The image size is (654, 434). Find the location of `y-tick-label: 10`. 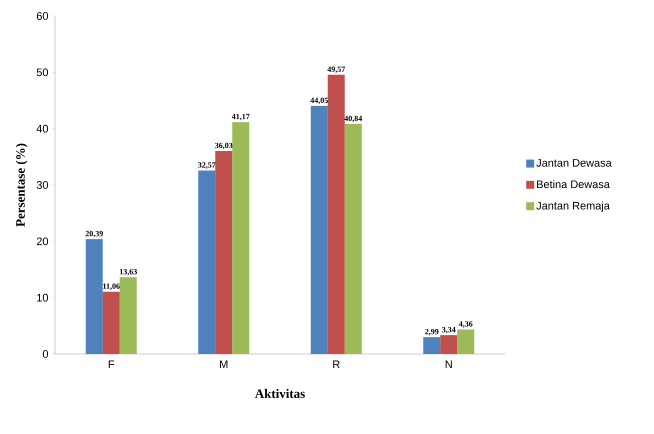

y-tick-label: 10 is located at coordinates (42, 298).